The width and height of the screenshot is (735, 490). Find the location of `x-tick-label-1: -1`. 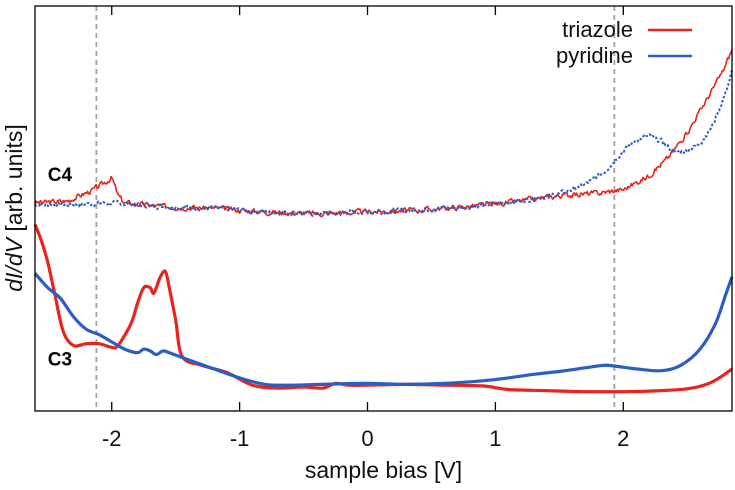

x-tick-label-1: -1 is located at coordinates (240, 438).